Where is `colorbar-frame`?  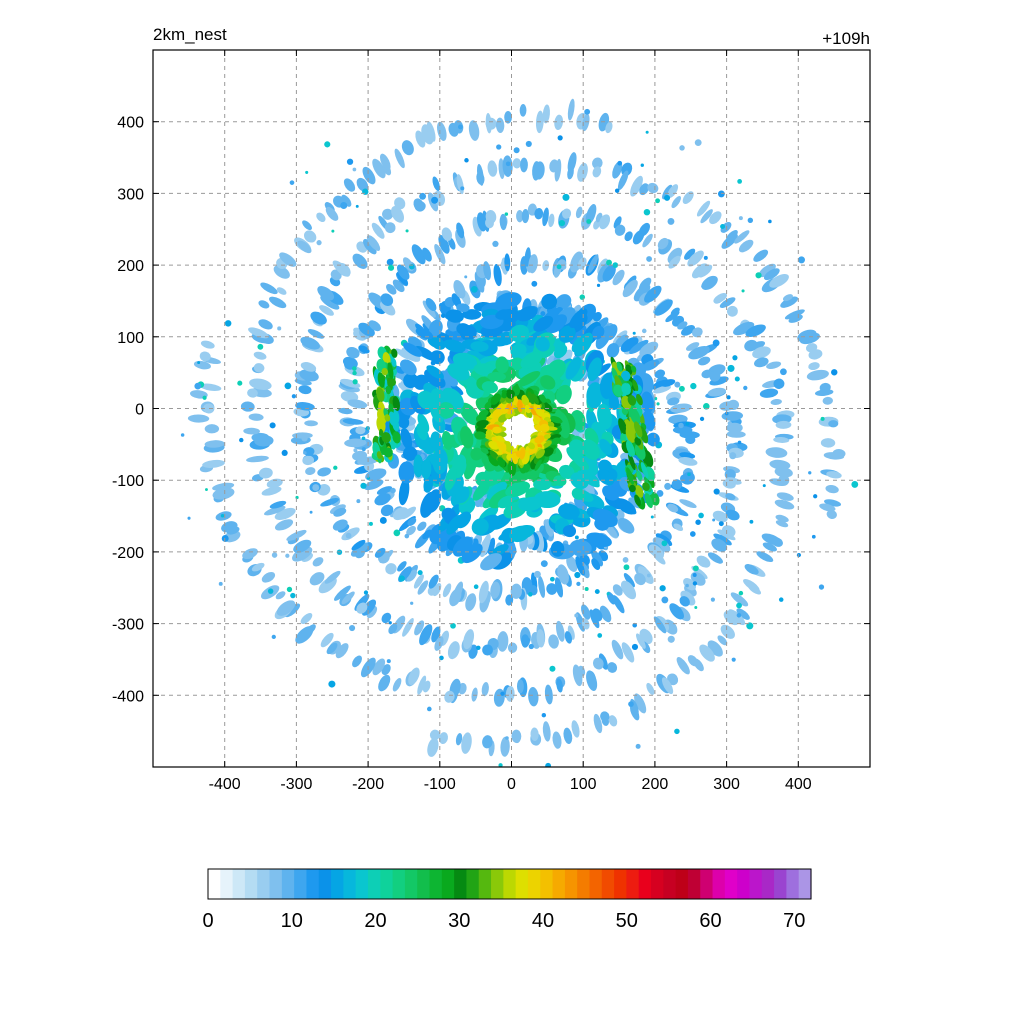 colorbar-frame is located at coordinates (509, 884).